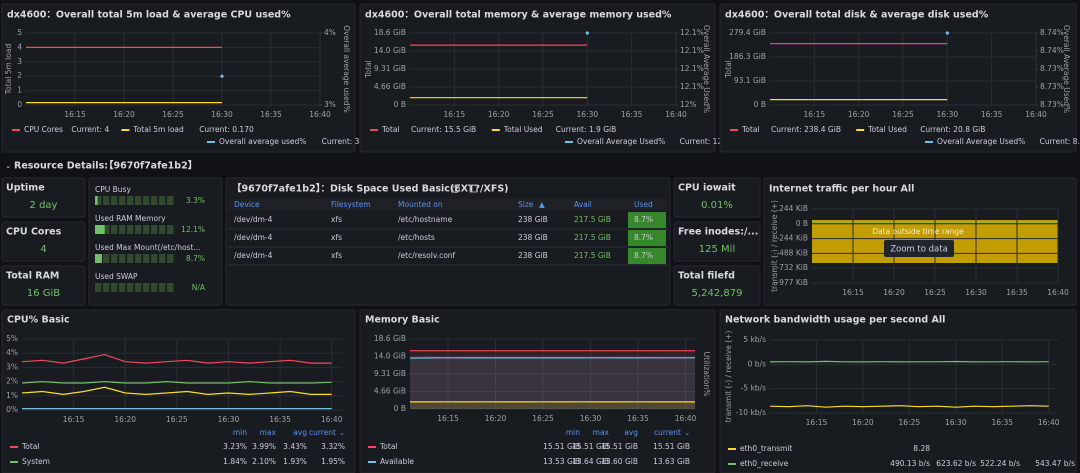 This screenshot has width=1080, height=473. What do you see at coordinates (402, 320) in the screenshot?
I see `panel-title: Memory Basic` at bounding box center [402, 320].